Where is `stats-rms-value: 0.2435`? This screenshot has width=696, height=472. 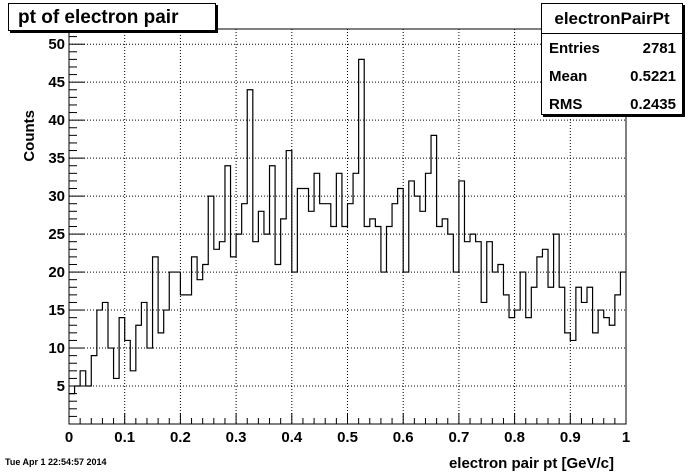
stats-rms-value: 0.2435 is located at coordinates (653, 104).